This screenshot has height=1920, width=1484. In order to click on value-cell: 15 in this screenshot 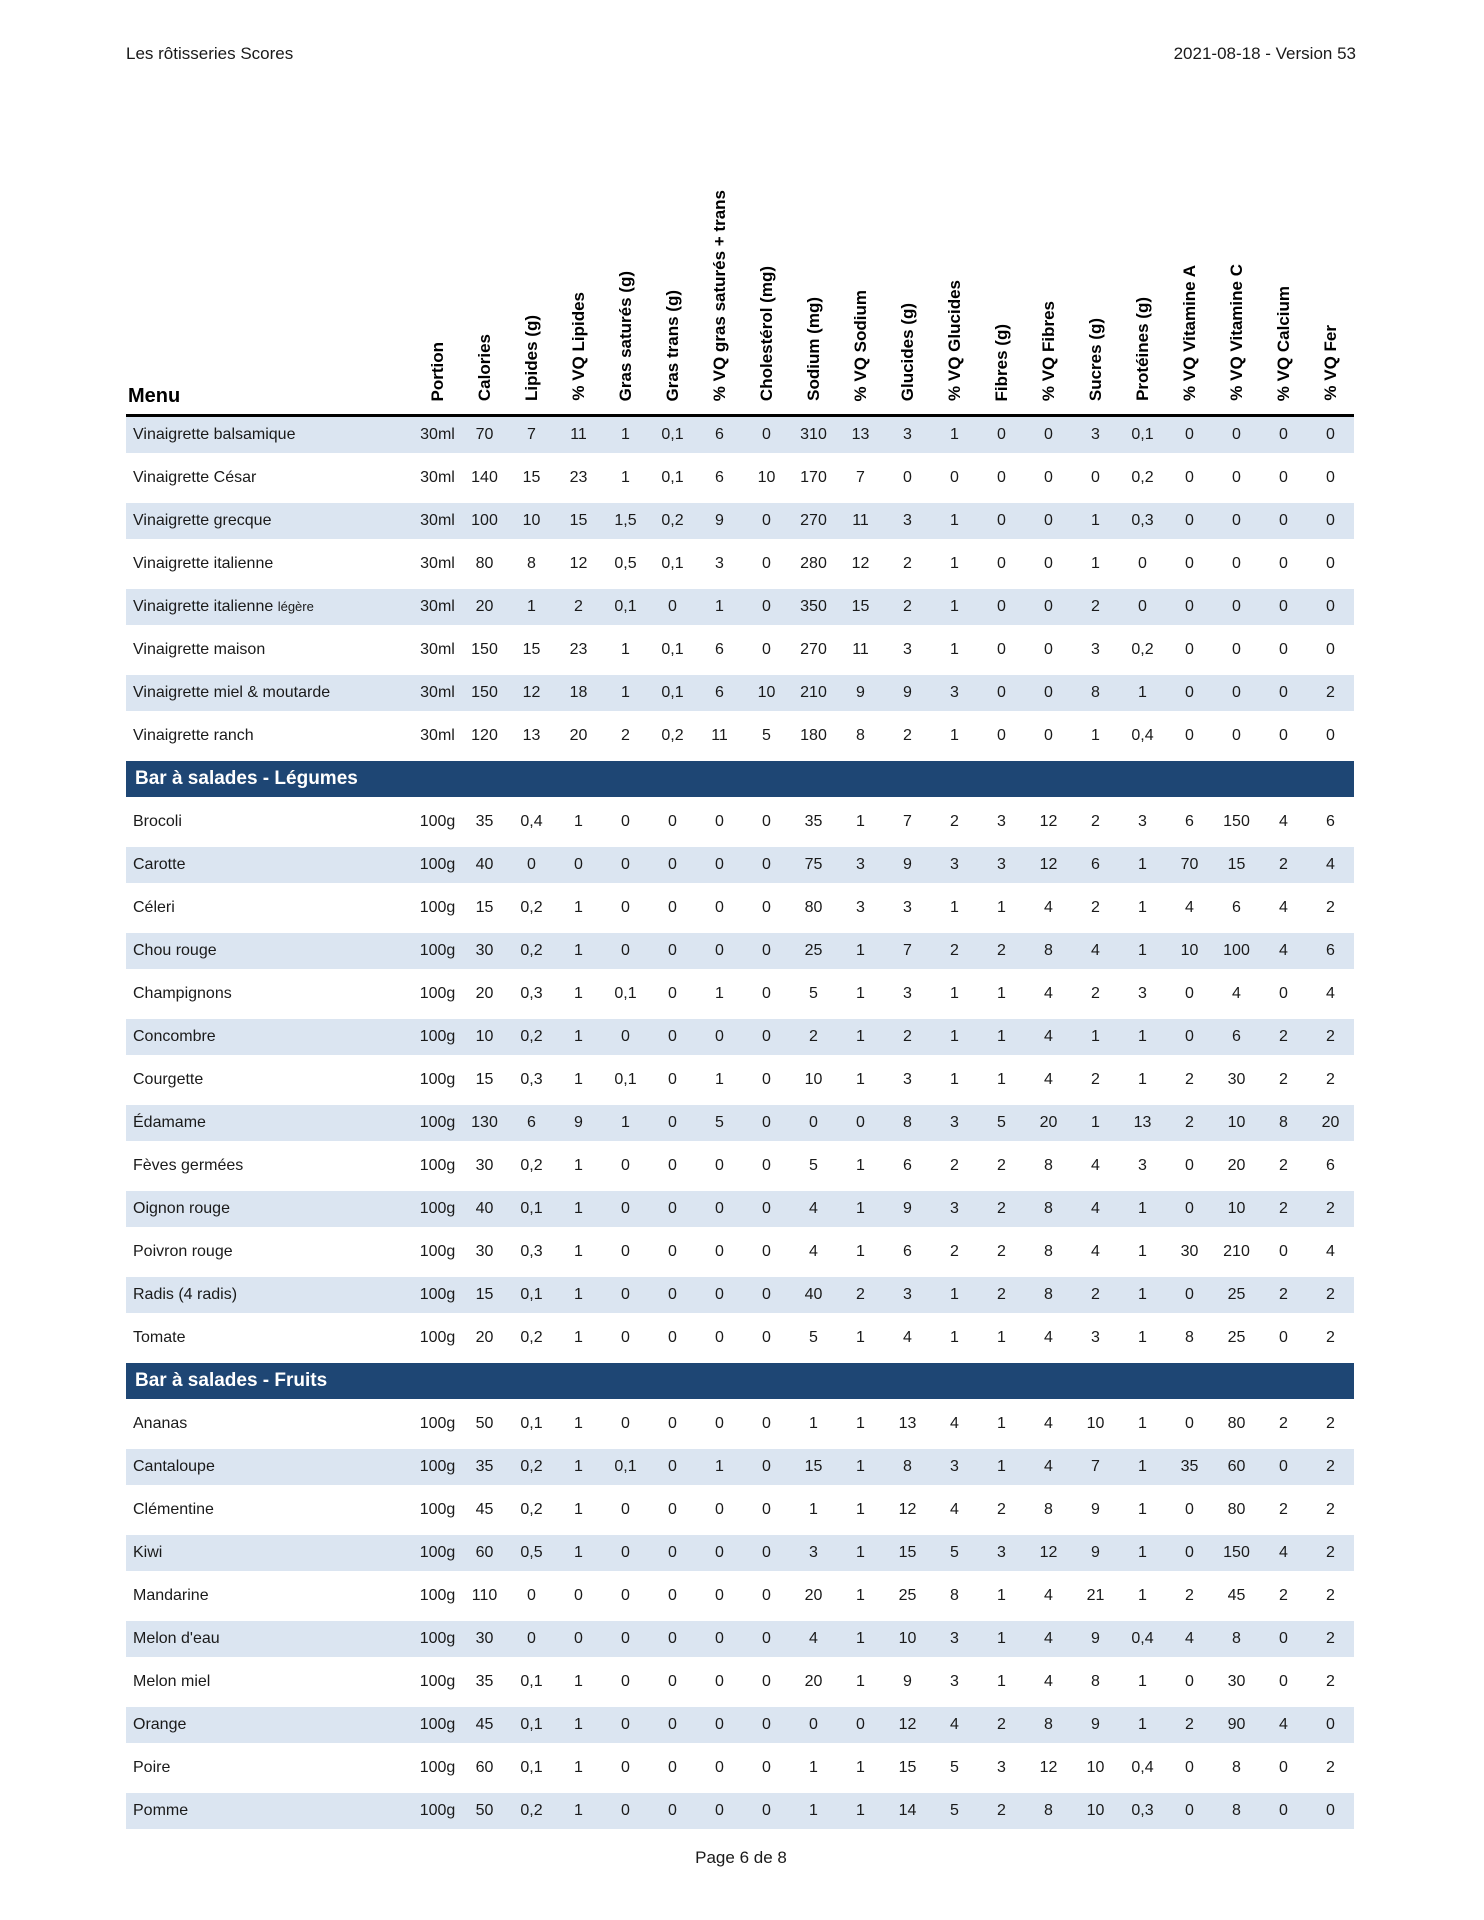, I will do `click(907, 1554)`.